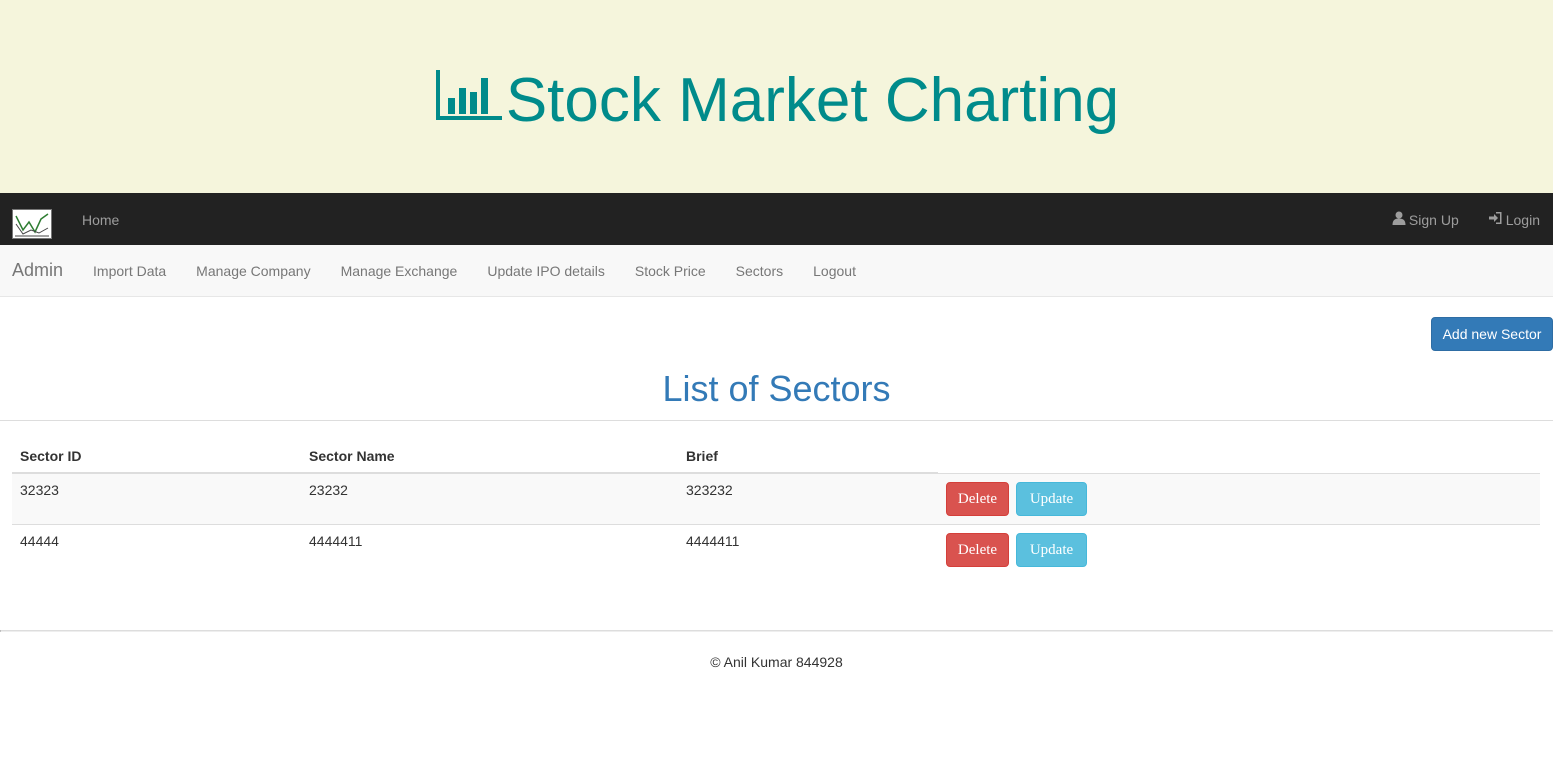 The width and height of the screenshot is (1553, 780). I want to click on cell-sector-name: 23232, so click(489, 498).